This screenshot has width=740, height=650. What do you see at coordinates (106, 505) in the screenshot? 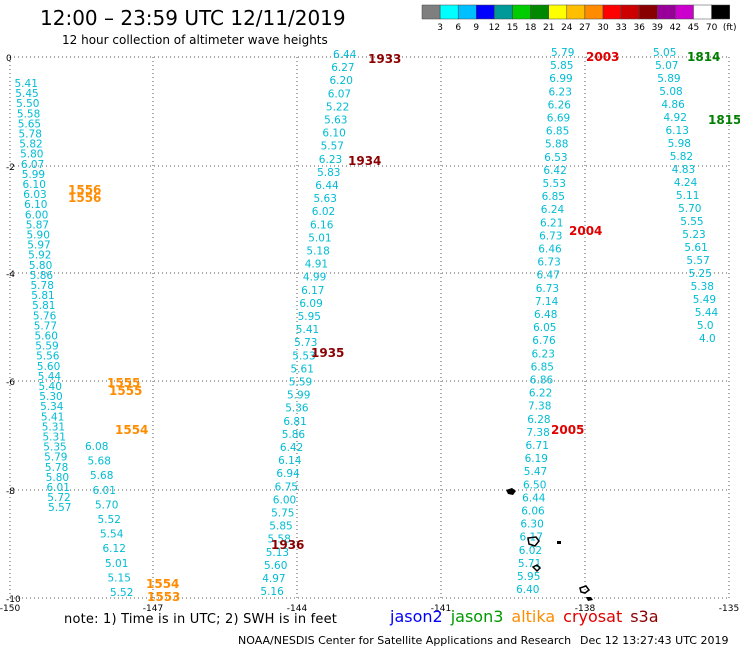
I see `wave-height-value: 5.70` at bounding box center [106, 505].